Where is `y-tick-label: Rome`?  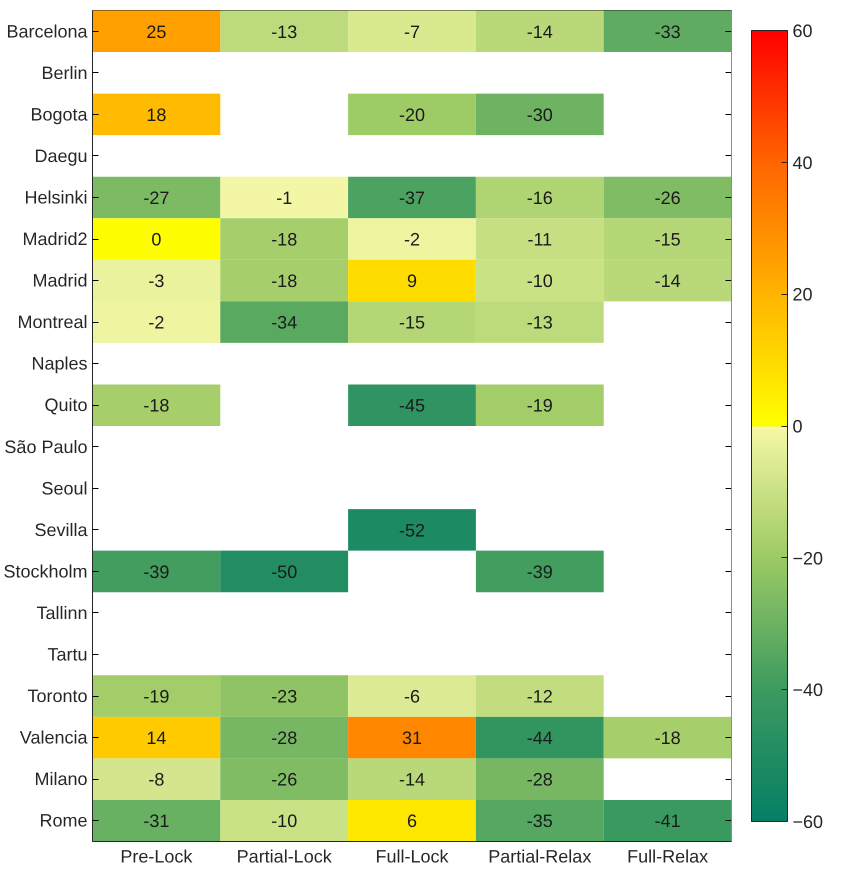
y-tick-label: Rome is located at coordinates (63, 820).